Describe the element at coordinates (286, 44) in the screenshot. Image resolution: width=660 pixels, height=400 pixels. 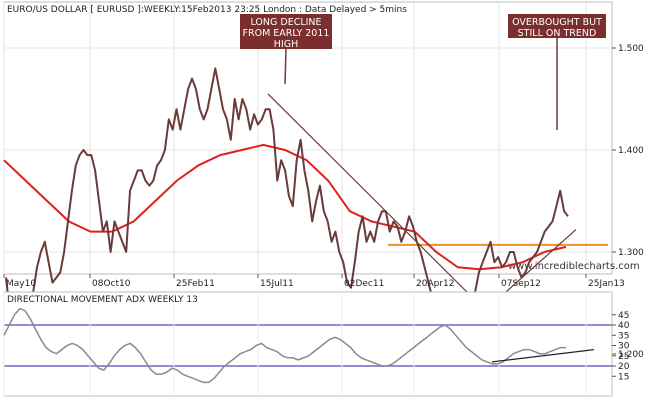
I see `annotation-text: HIGH` at that location.